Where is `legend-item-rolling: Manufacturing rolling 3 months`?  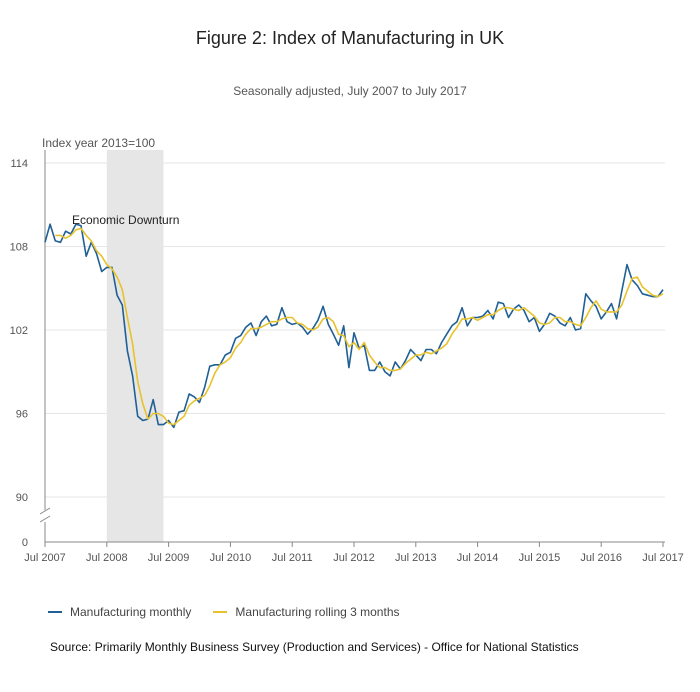 legend-item-rolling: Manufacturing rolling 3 months is located at coordinates (306, 612).